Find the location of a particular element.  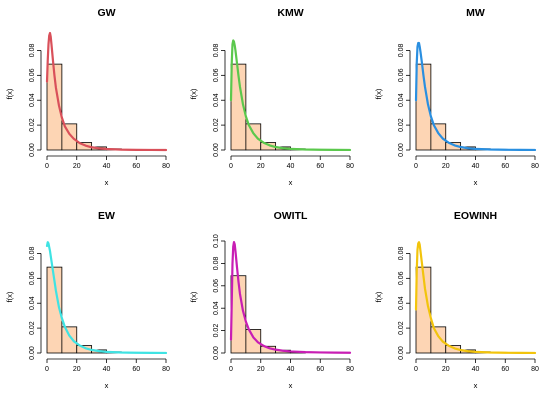

panel-eowinh: EOWINH 0 20 40 60 80 x 0.00 0.02 0.04 0.06 0.08 f(x) is located at coordinates (456, 300).